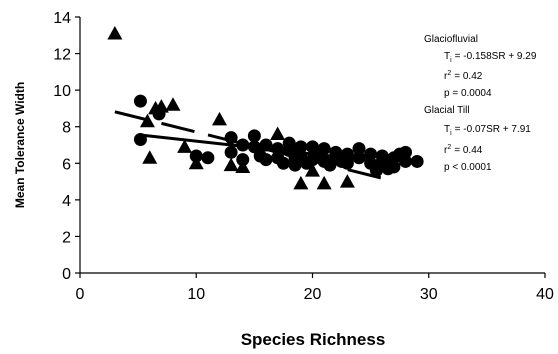  What do you see at coordinates (313, 339) in the screenshot?
I see `x-axis-title: Species Richness` at bounding box center [313, 339].